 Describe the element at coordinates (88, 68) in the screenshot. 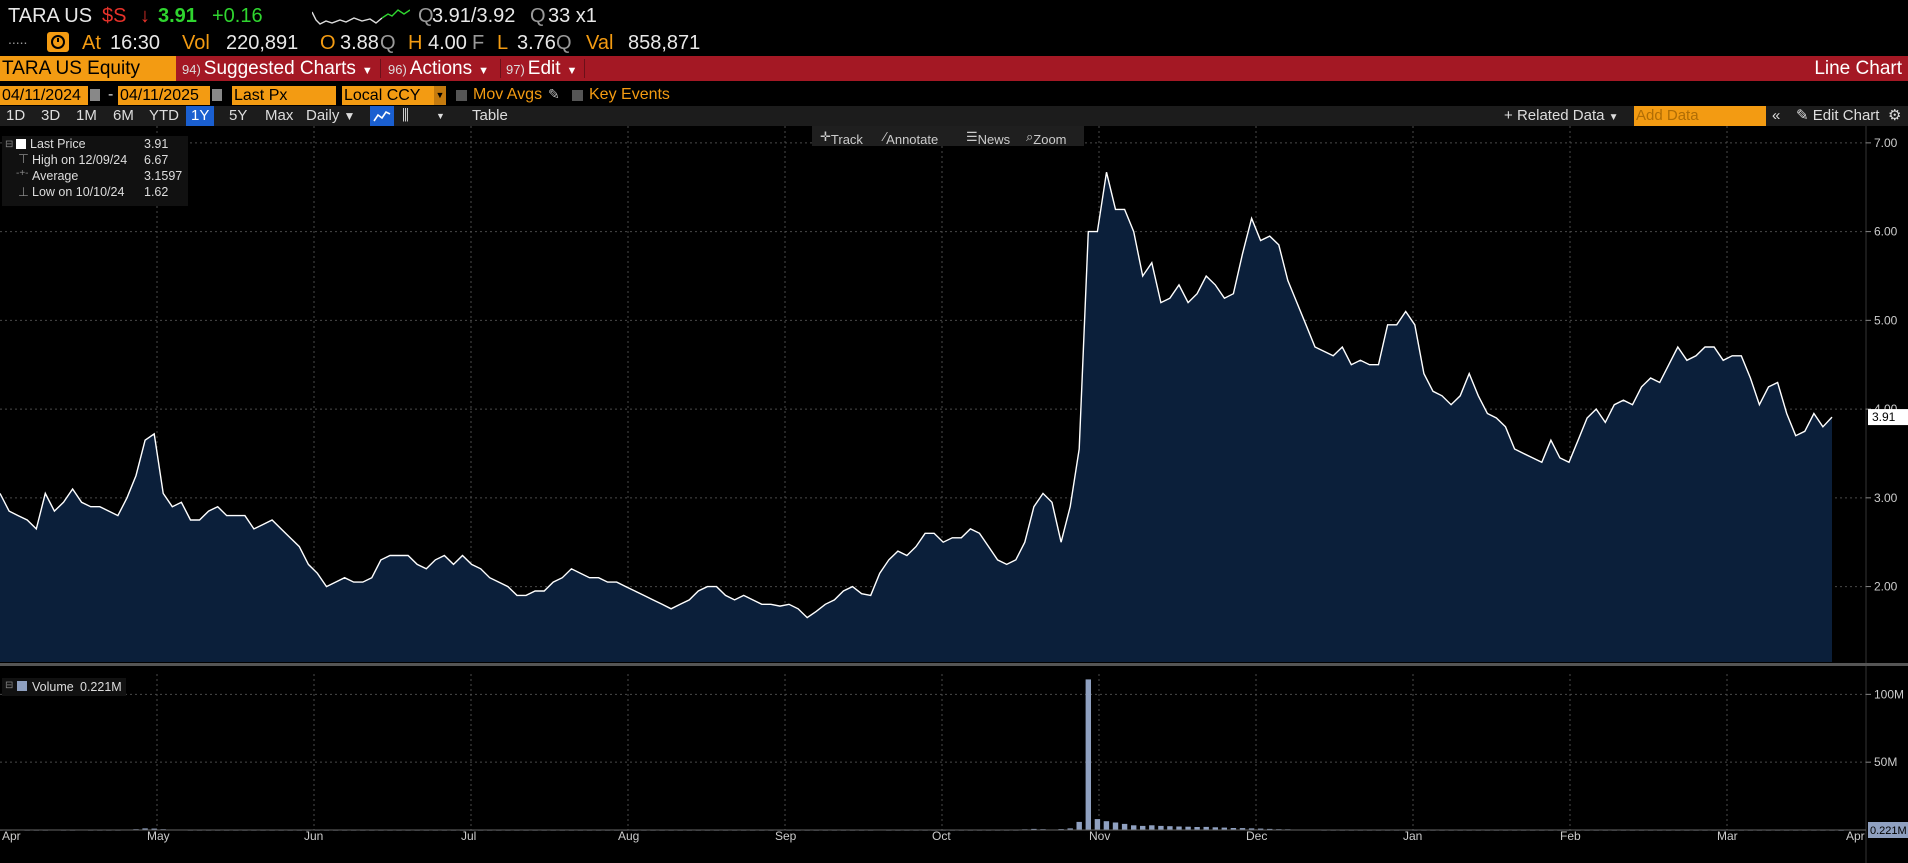

I see `security-input: TARA US Equity` at that location.